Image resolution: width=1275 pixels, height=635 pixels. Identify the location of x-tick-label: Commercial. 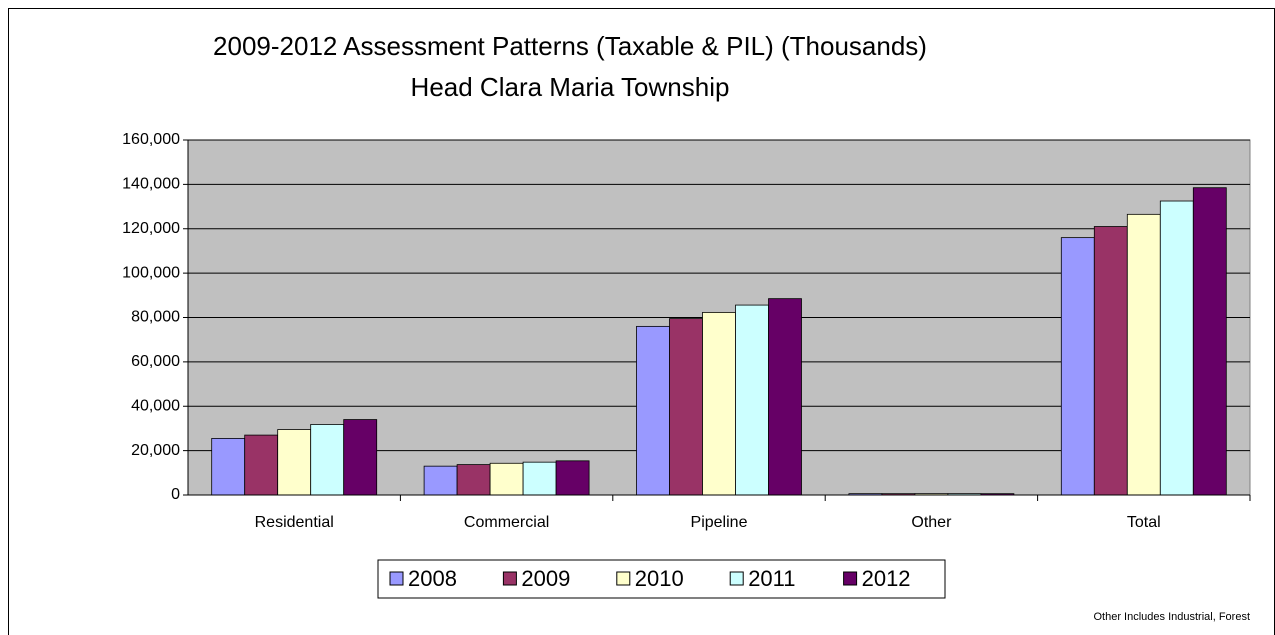
(506, 522).